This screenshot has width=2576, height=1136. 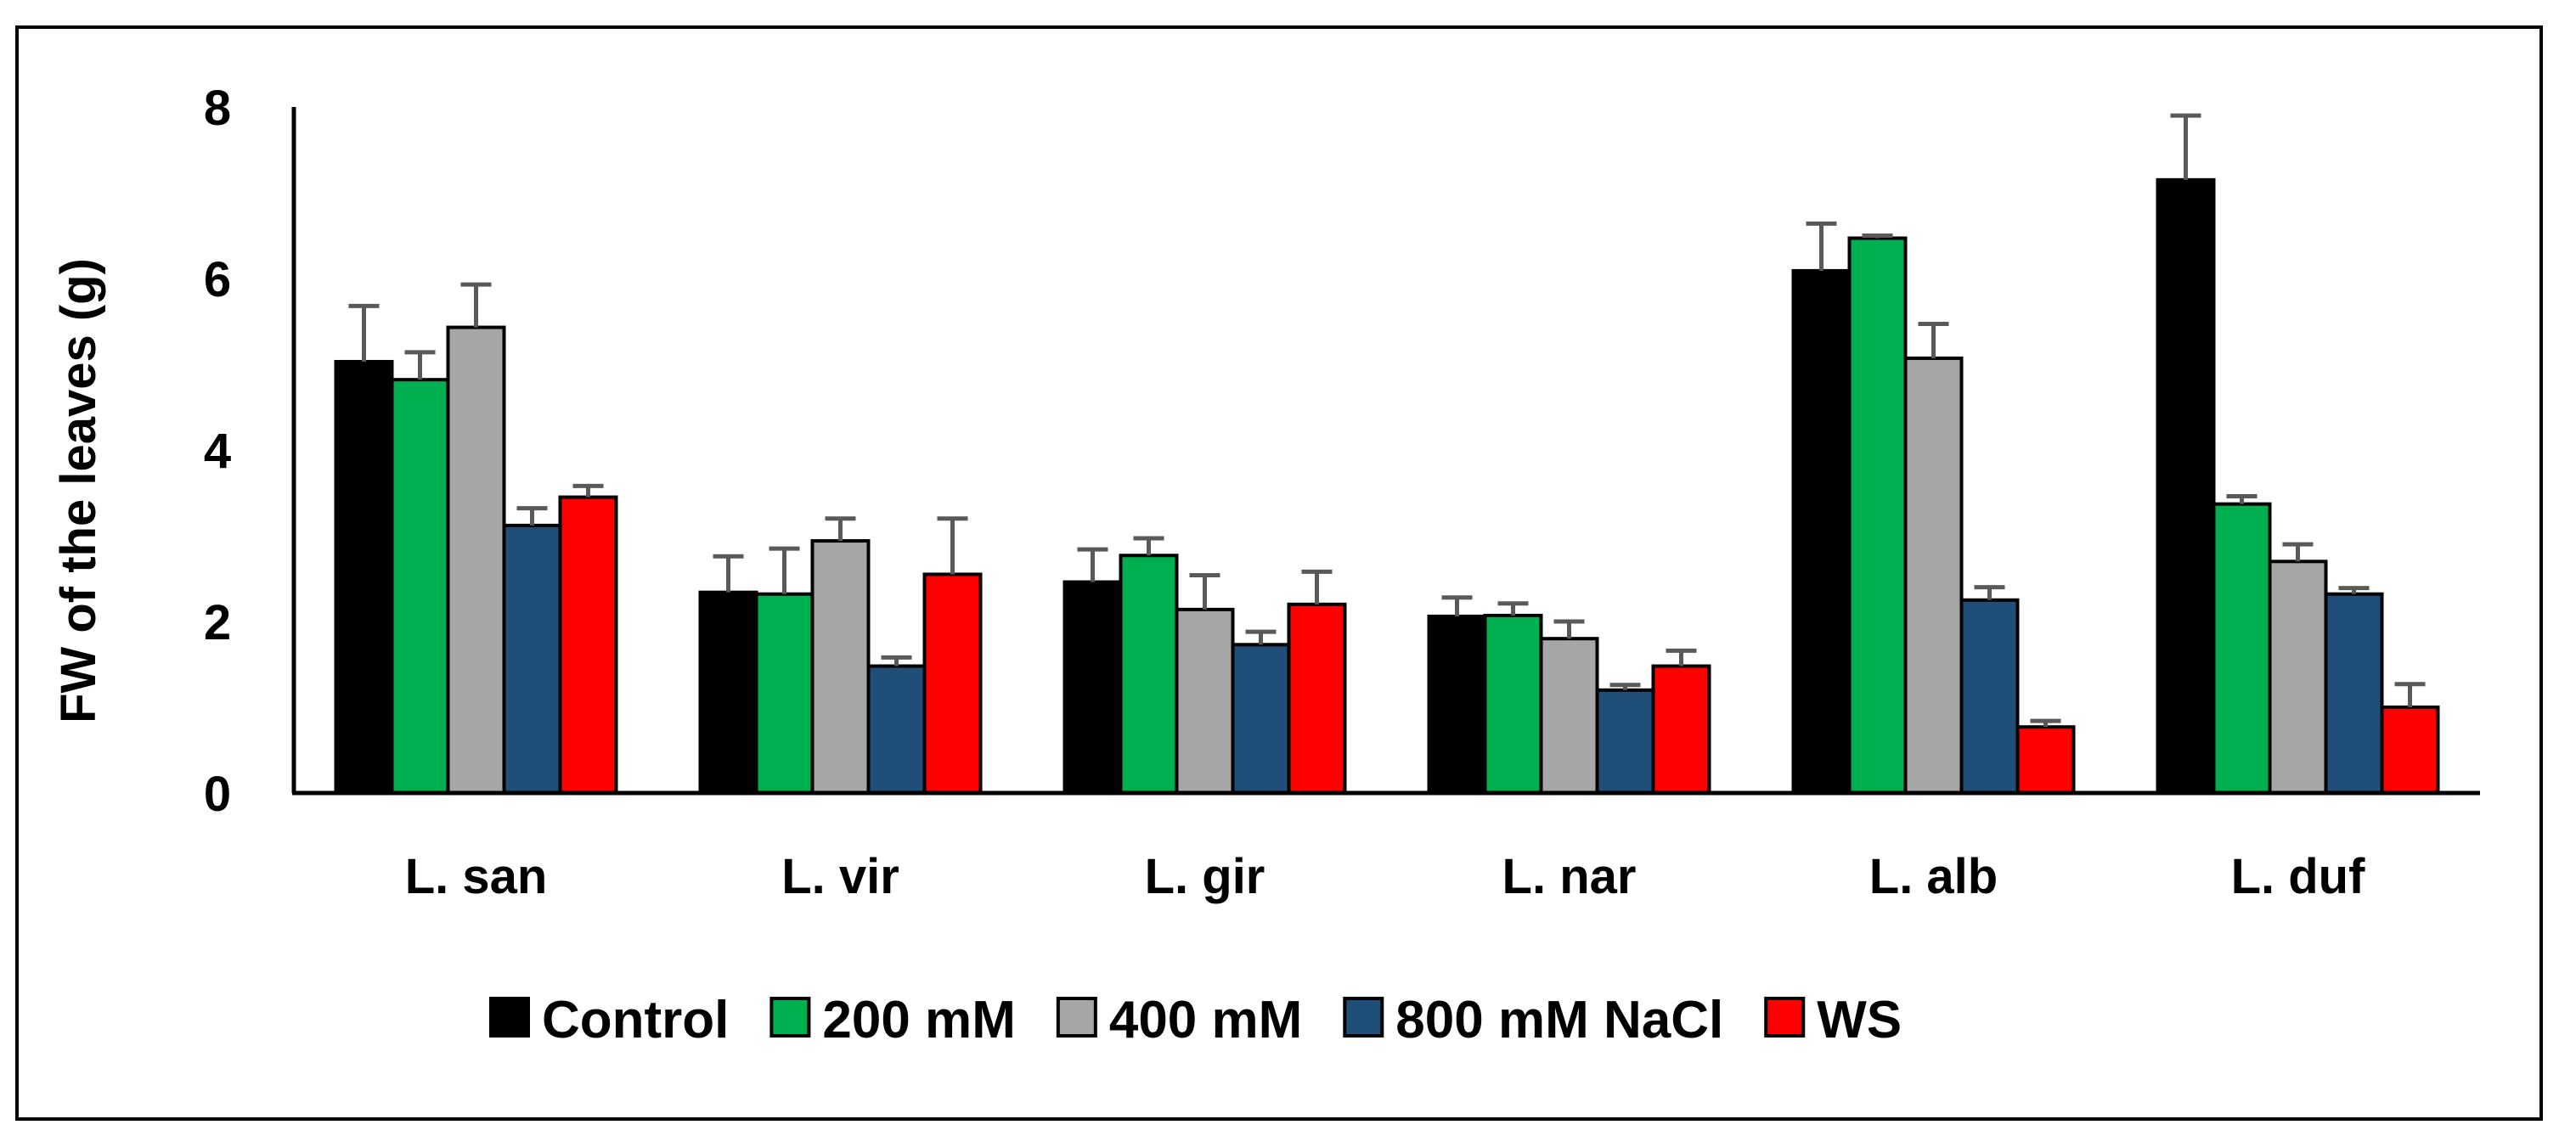 What do you see at coordinates (1559, 1020) in the screenshot?
I see `legend-label: 800 mM NaCl` at bounding box center [1559, 1020].